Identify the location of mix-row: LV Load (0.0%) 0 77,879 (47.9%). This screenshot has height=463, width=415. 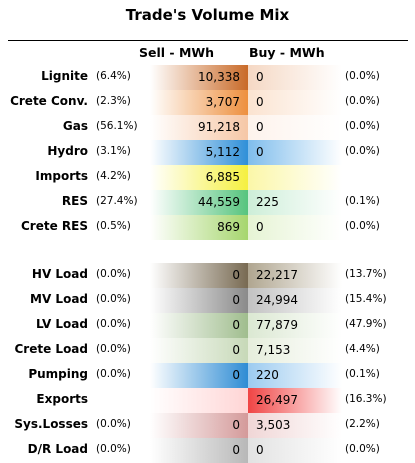
(207, 325).